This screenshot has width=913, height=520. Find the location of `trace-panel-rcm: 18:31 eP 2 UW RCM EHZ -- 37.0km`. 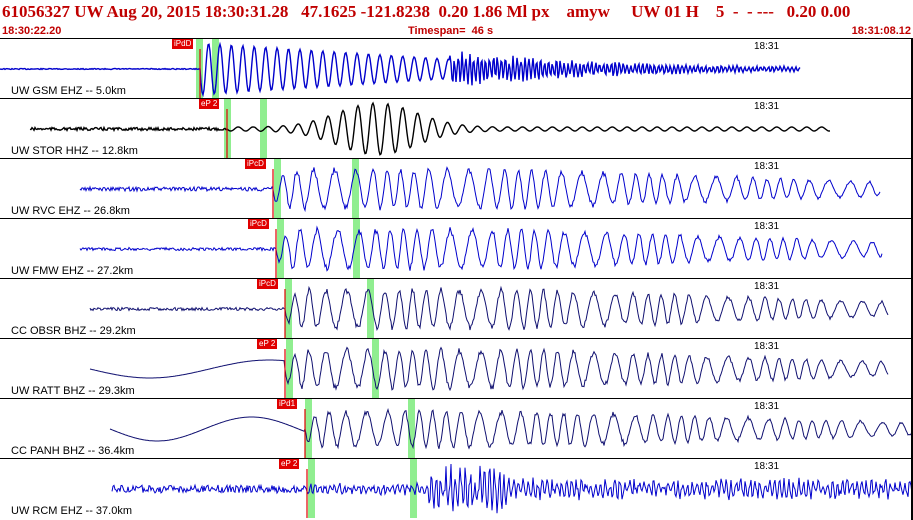

trace-panel-rcm: 18:31 eP 2 UW RCM EHZ -- 37.0km is located at coordinates (456, 488).